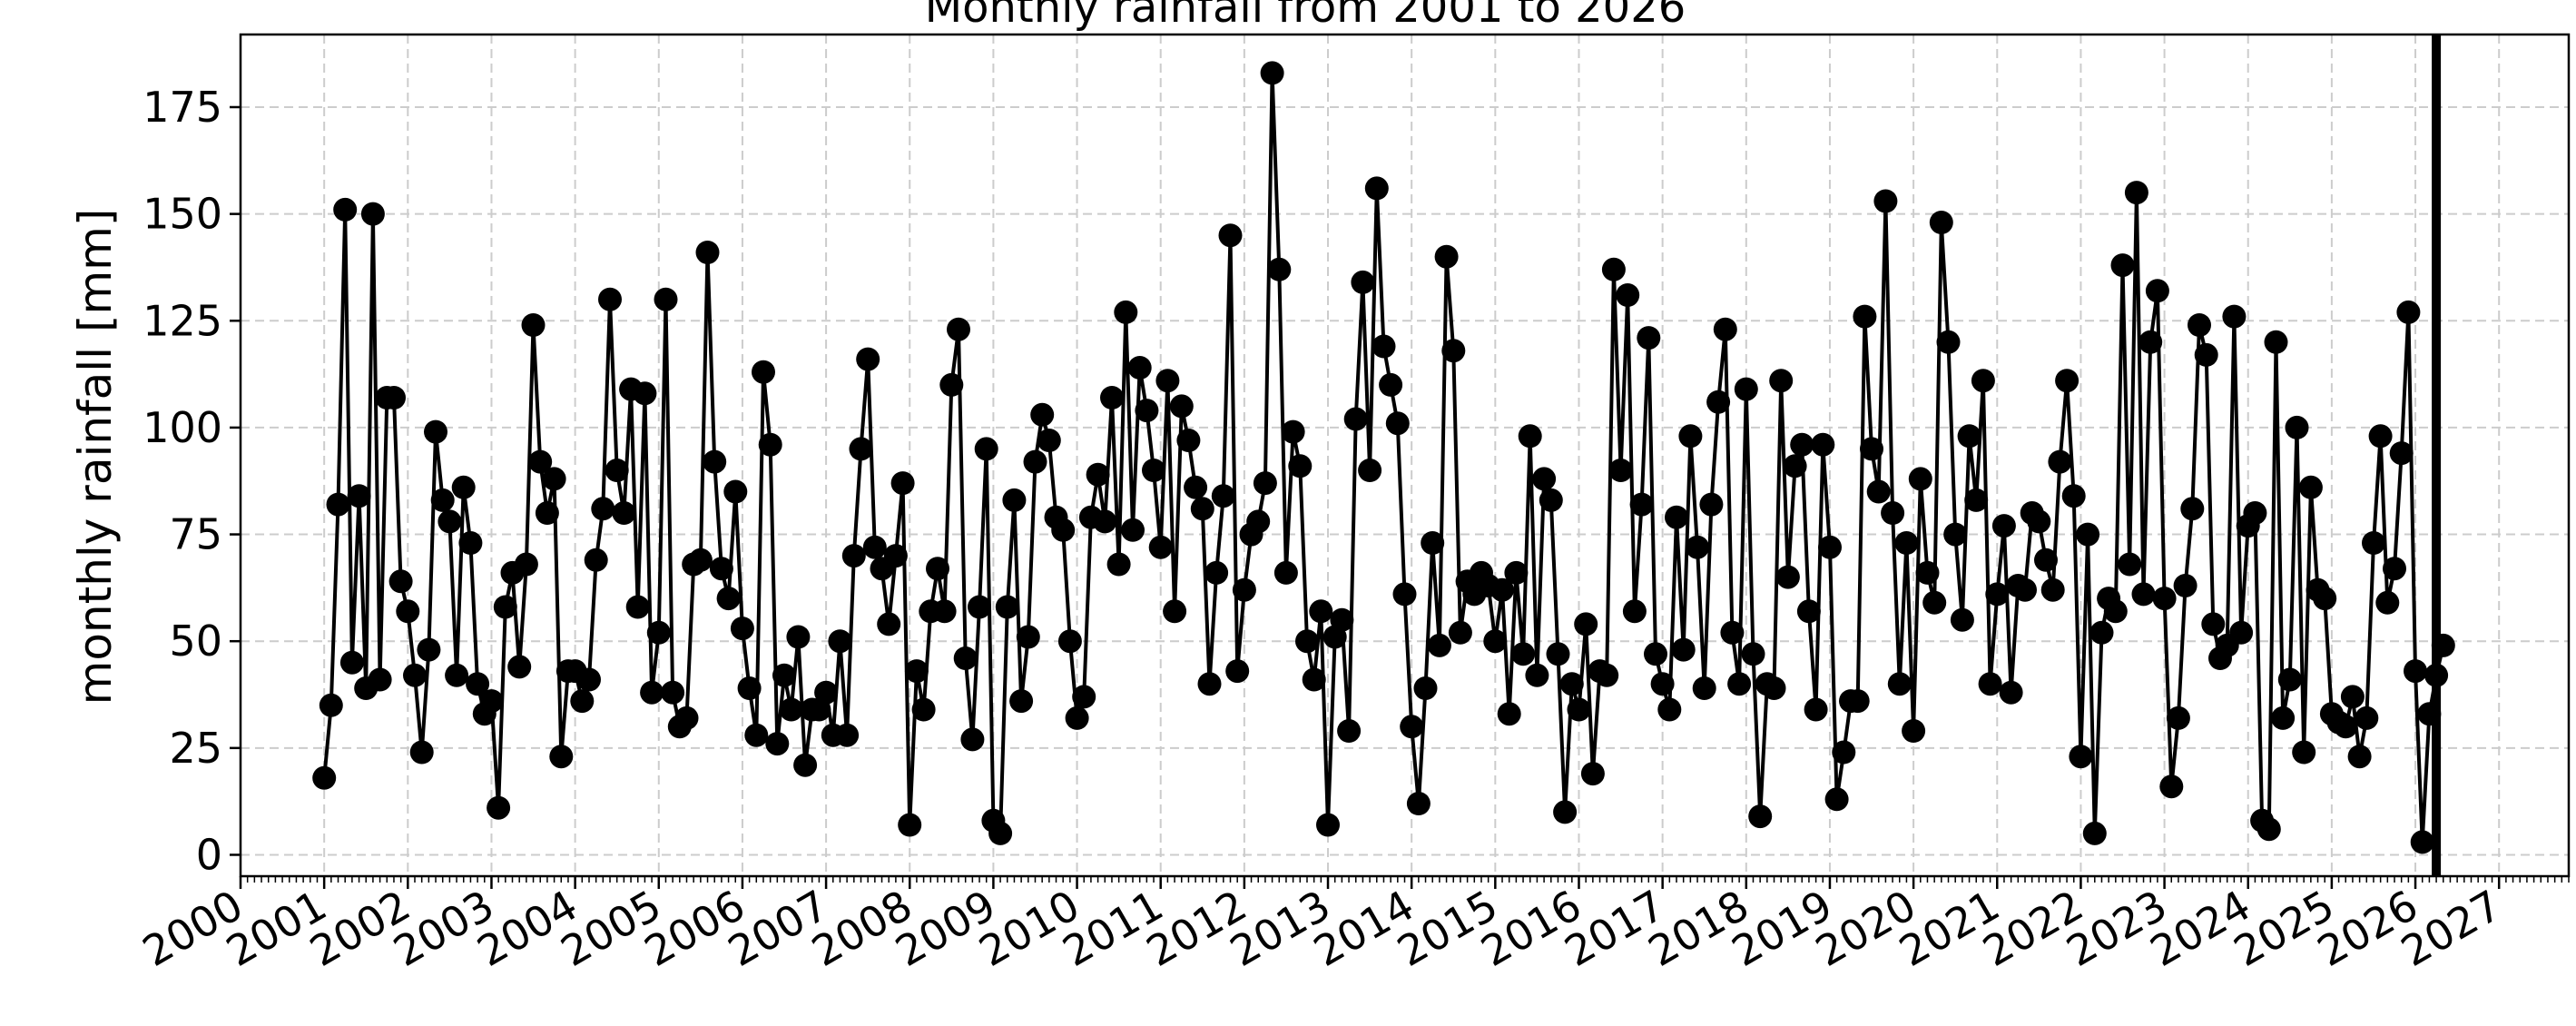 This screenshot has width=2576, height=1026. I want to click on y-tick-label: 75, so click(195, 534).